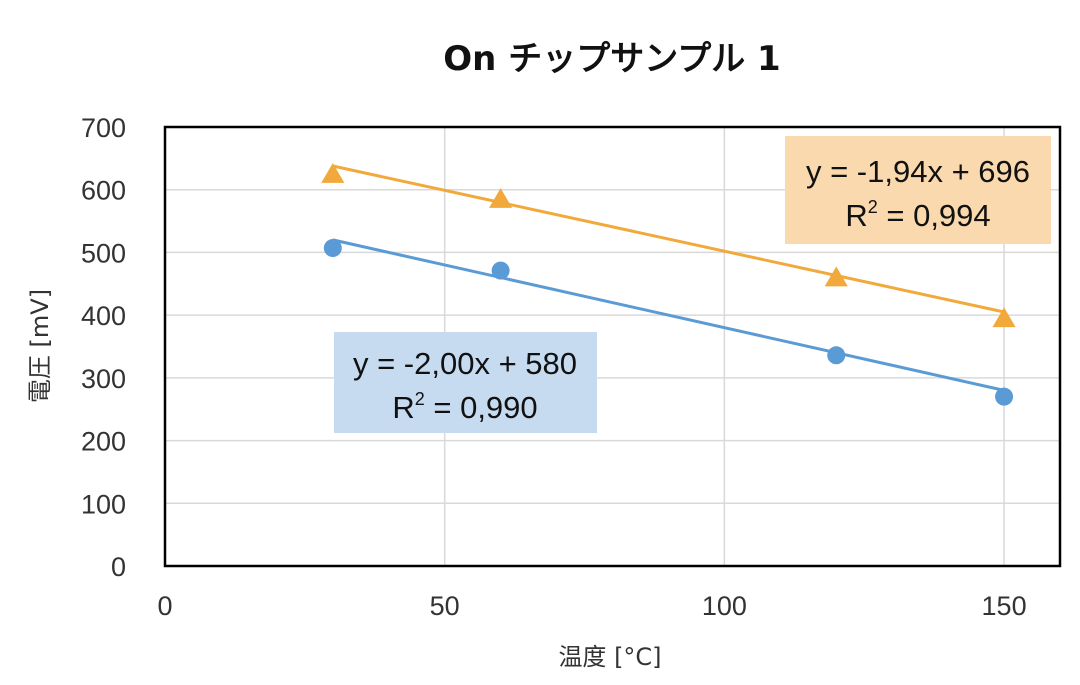 Image resolution: width=1080 pixels, height=685 pixels. What do you see at coordinates (103, 347) in the screenshot?
I see `y-tick-labels: 0 100 200 300 400 500 600 700` at bounding box center [103, 347].